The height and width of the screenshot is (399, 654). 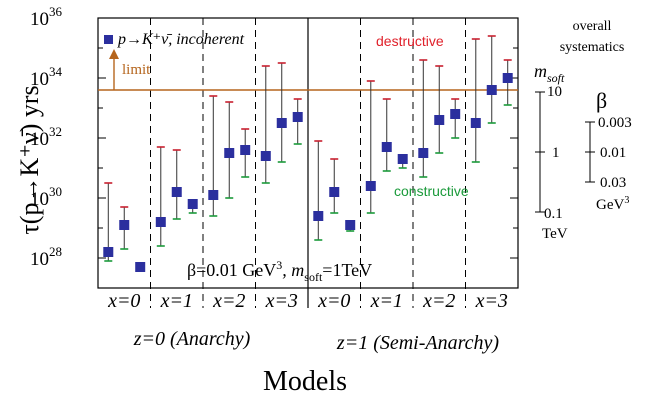 What do you see at coordinates (417, 343) in the screenshot?
I see `z-group-label-1: z=1 (Semi-Anarchy)` at bounding box center [417, 343].